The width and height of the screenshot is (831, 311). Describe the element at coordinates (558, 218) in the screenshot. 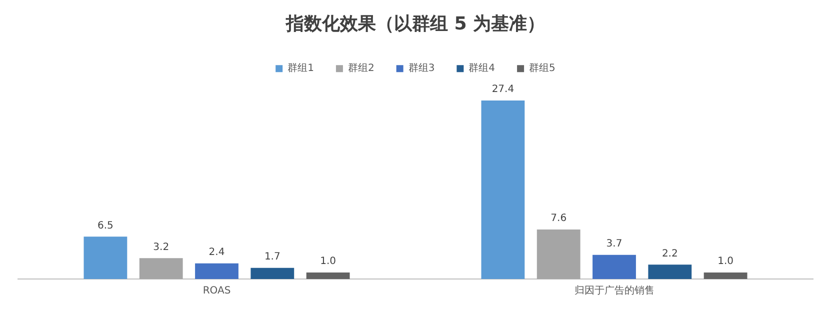

I see `data-label: 7.6` at that location.